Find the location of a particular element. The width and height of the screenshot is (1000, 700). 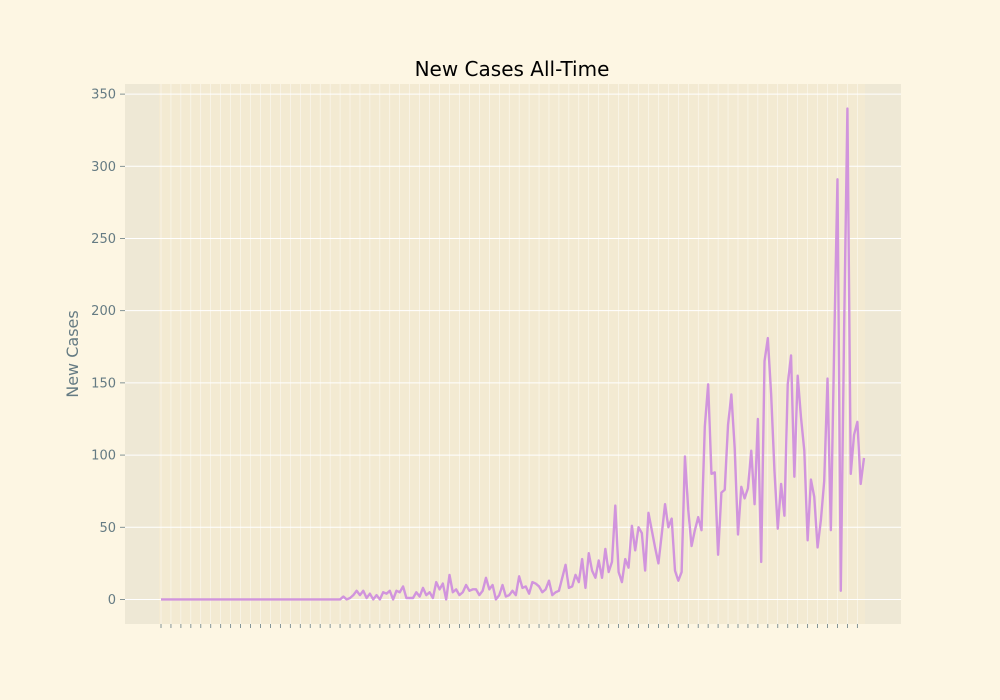

y-tick-label: 100 is located at coordinates (103, 456).